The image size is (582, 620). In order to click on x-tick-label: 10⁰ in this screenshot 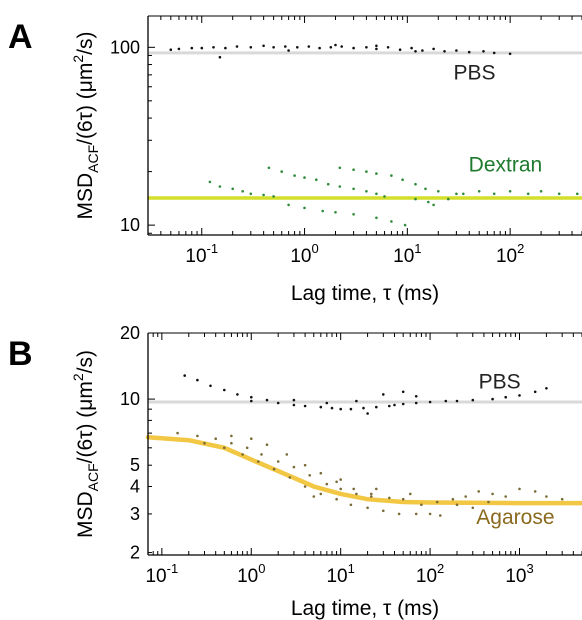, I will do `click(251, 574)`.